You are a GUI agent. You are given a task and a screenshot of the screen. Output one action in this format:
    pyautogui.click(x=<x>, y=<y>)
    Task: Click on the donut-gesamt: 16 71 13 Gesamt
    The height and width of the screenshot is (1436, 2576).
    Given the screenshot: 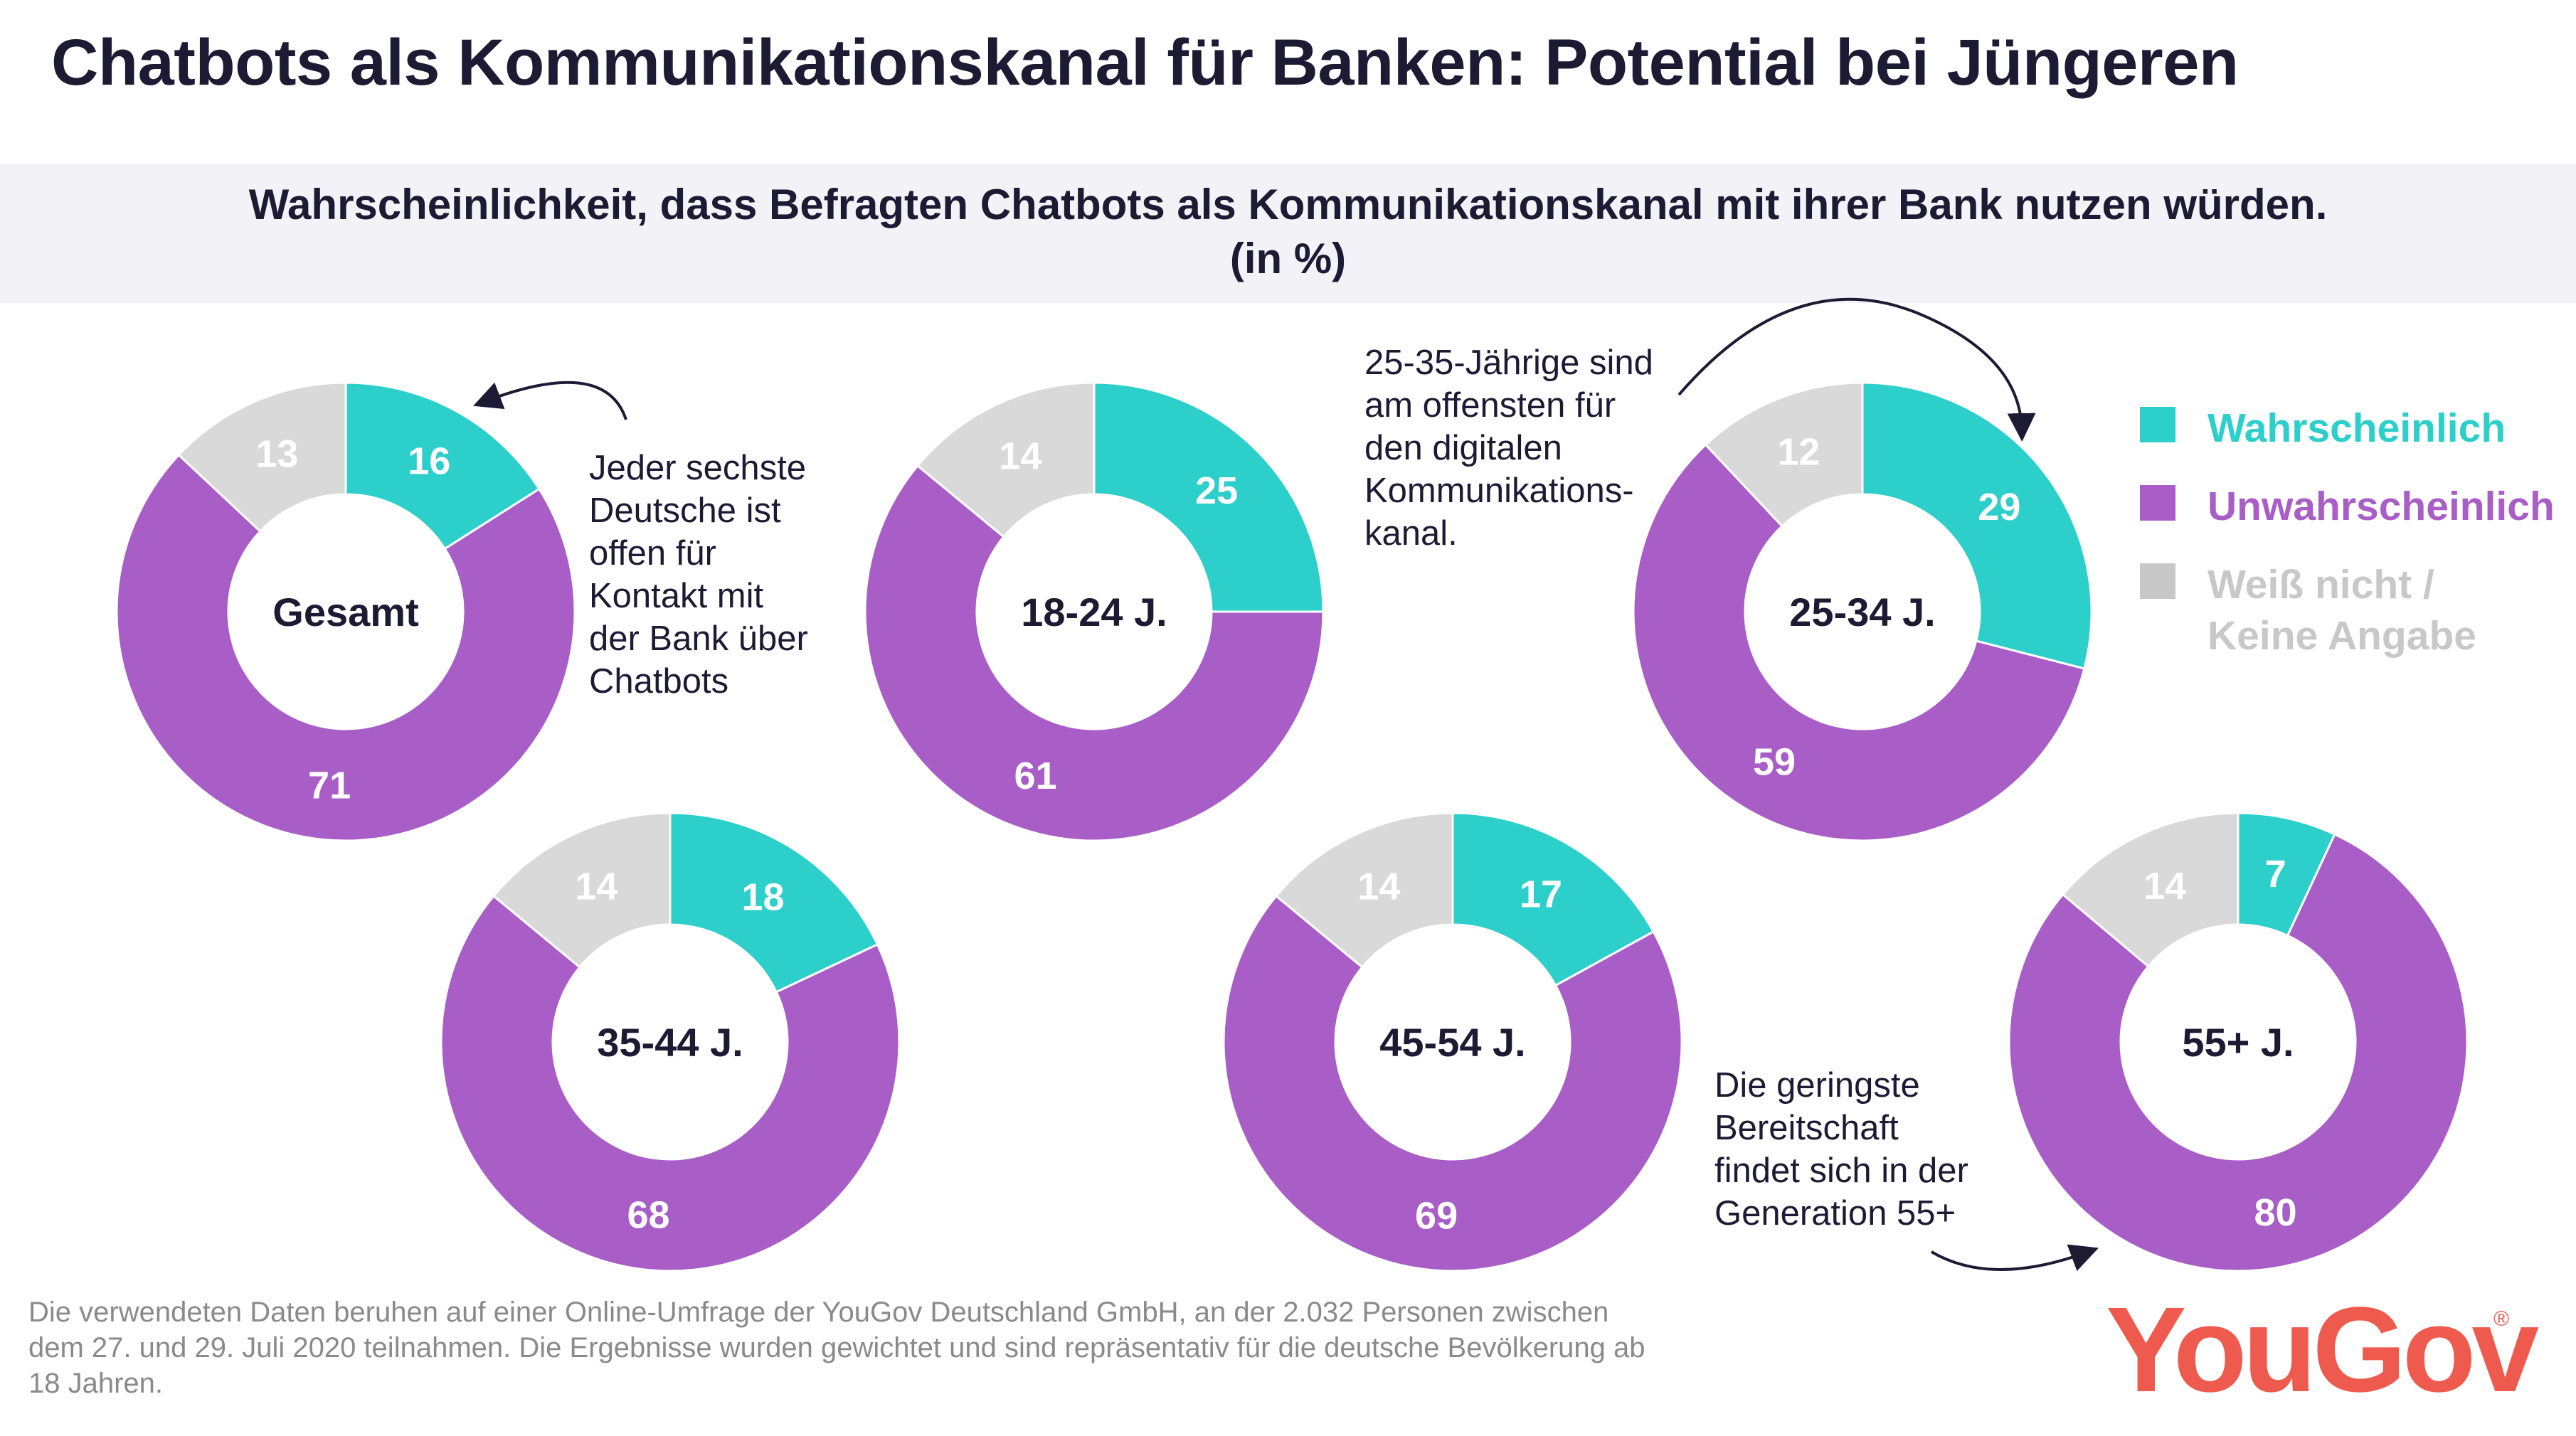 What is the action you would take?
    pyautogui.click(x=345, y=611)
    